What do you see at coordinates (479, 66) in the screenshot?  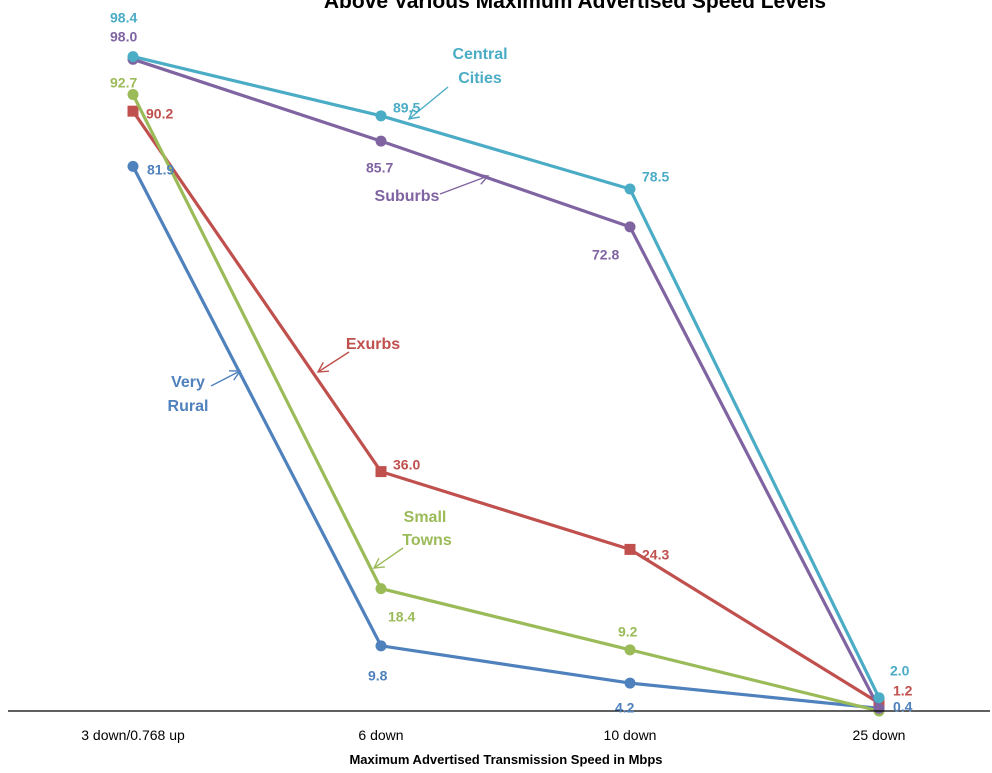 I see `series-name-central-cities: Central Cities` at bounding box center [479, 66].